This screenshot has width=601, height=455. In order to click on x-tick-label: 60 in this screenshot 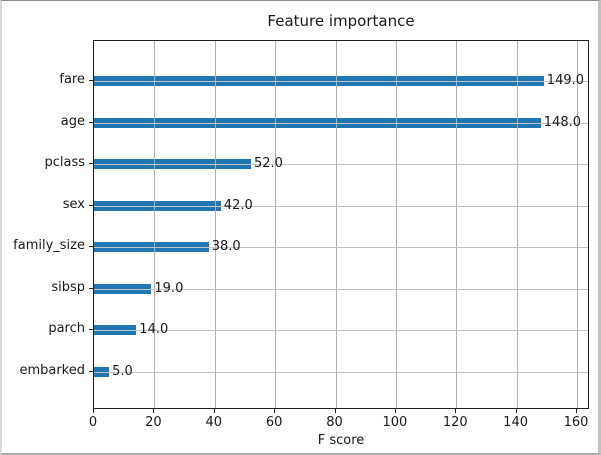, I will do `click(274, 422)`.